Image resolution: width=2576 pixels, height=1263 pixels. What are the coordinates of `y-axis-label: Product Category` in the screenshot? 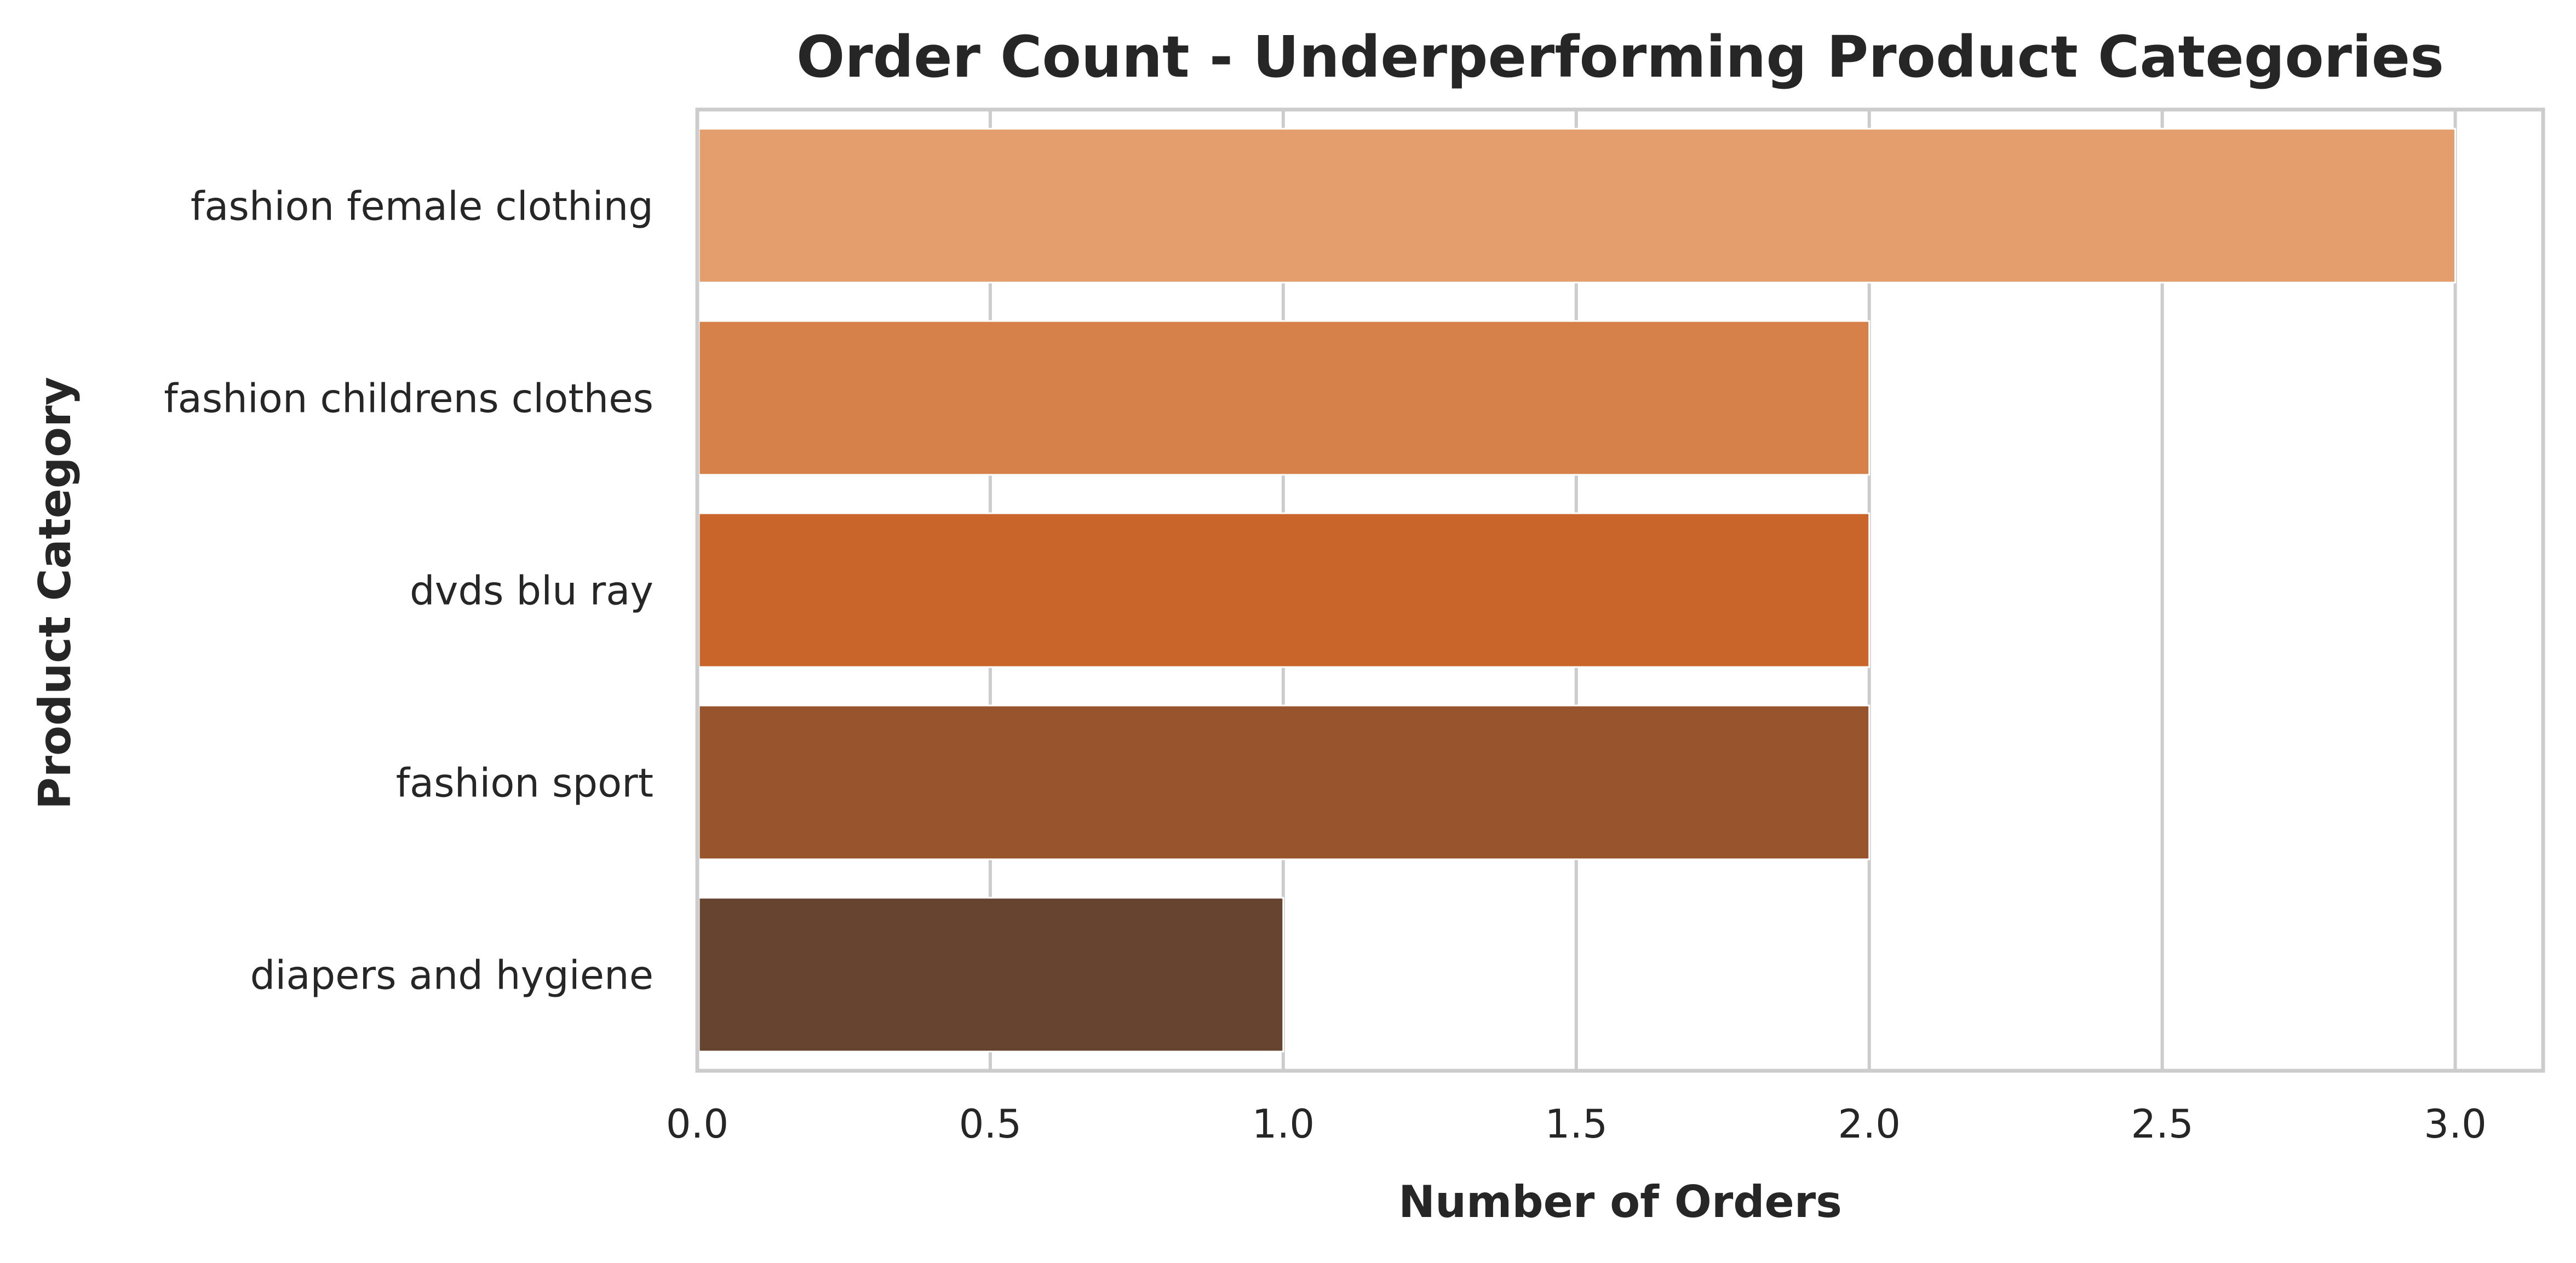 It's located at (56, 593).